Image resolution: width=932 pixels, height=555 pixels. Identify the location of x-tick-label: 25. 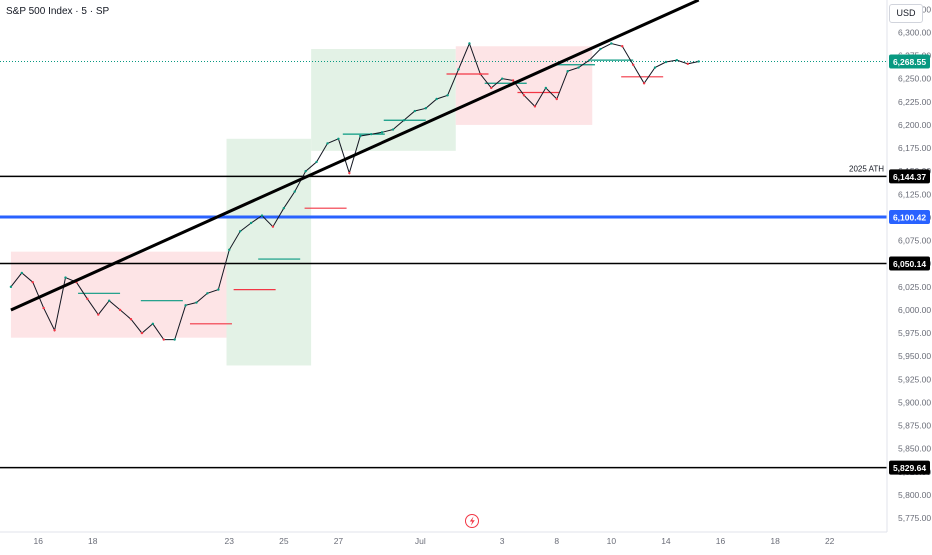
(284, 541).